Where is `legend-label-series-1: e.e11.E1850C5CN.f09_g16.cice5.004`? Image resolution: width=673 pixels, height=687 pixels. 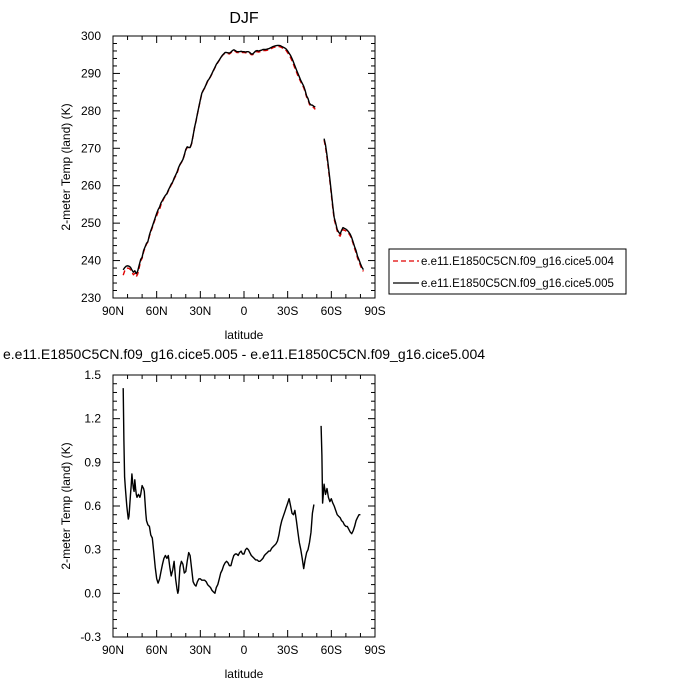
legend-label-series-1: e.e11.E1850C5CN.f09_g16.cice5.004 is located at coordinates (517, 262).